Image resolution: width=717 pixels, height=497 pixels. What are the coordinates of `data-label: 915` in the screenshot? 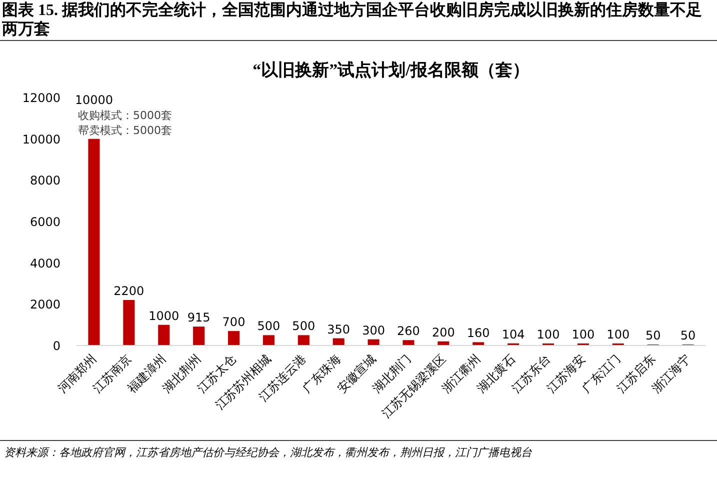 It's located at (198, 317).